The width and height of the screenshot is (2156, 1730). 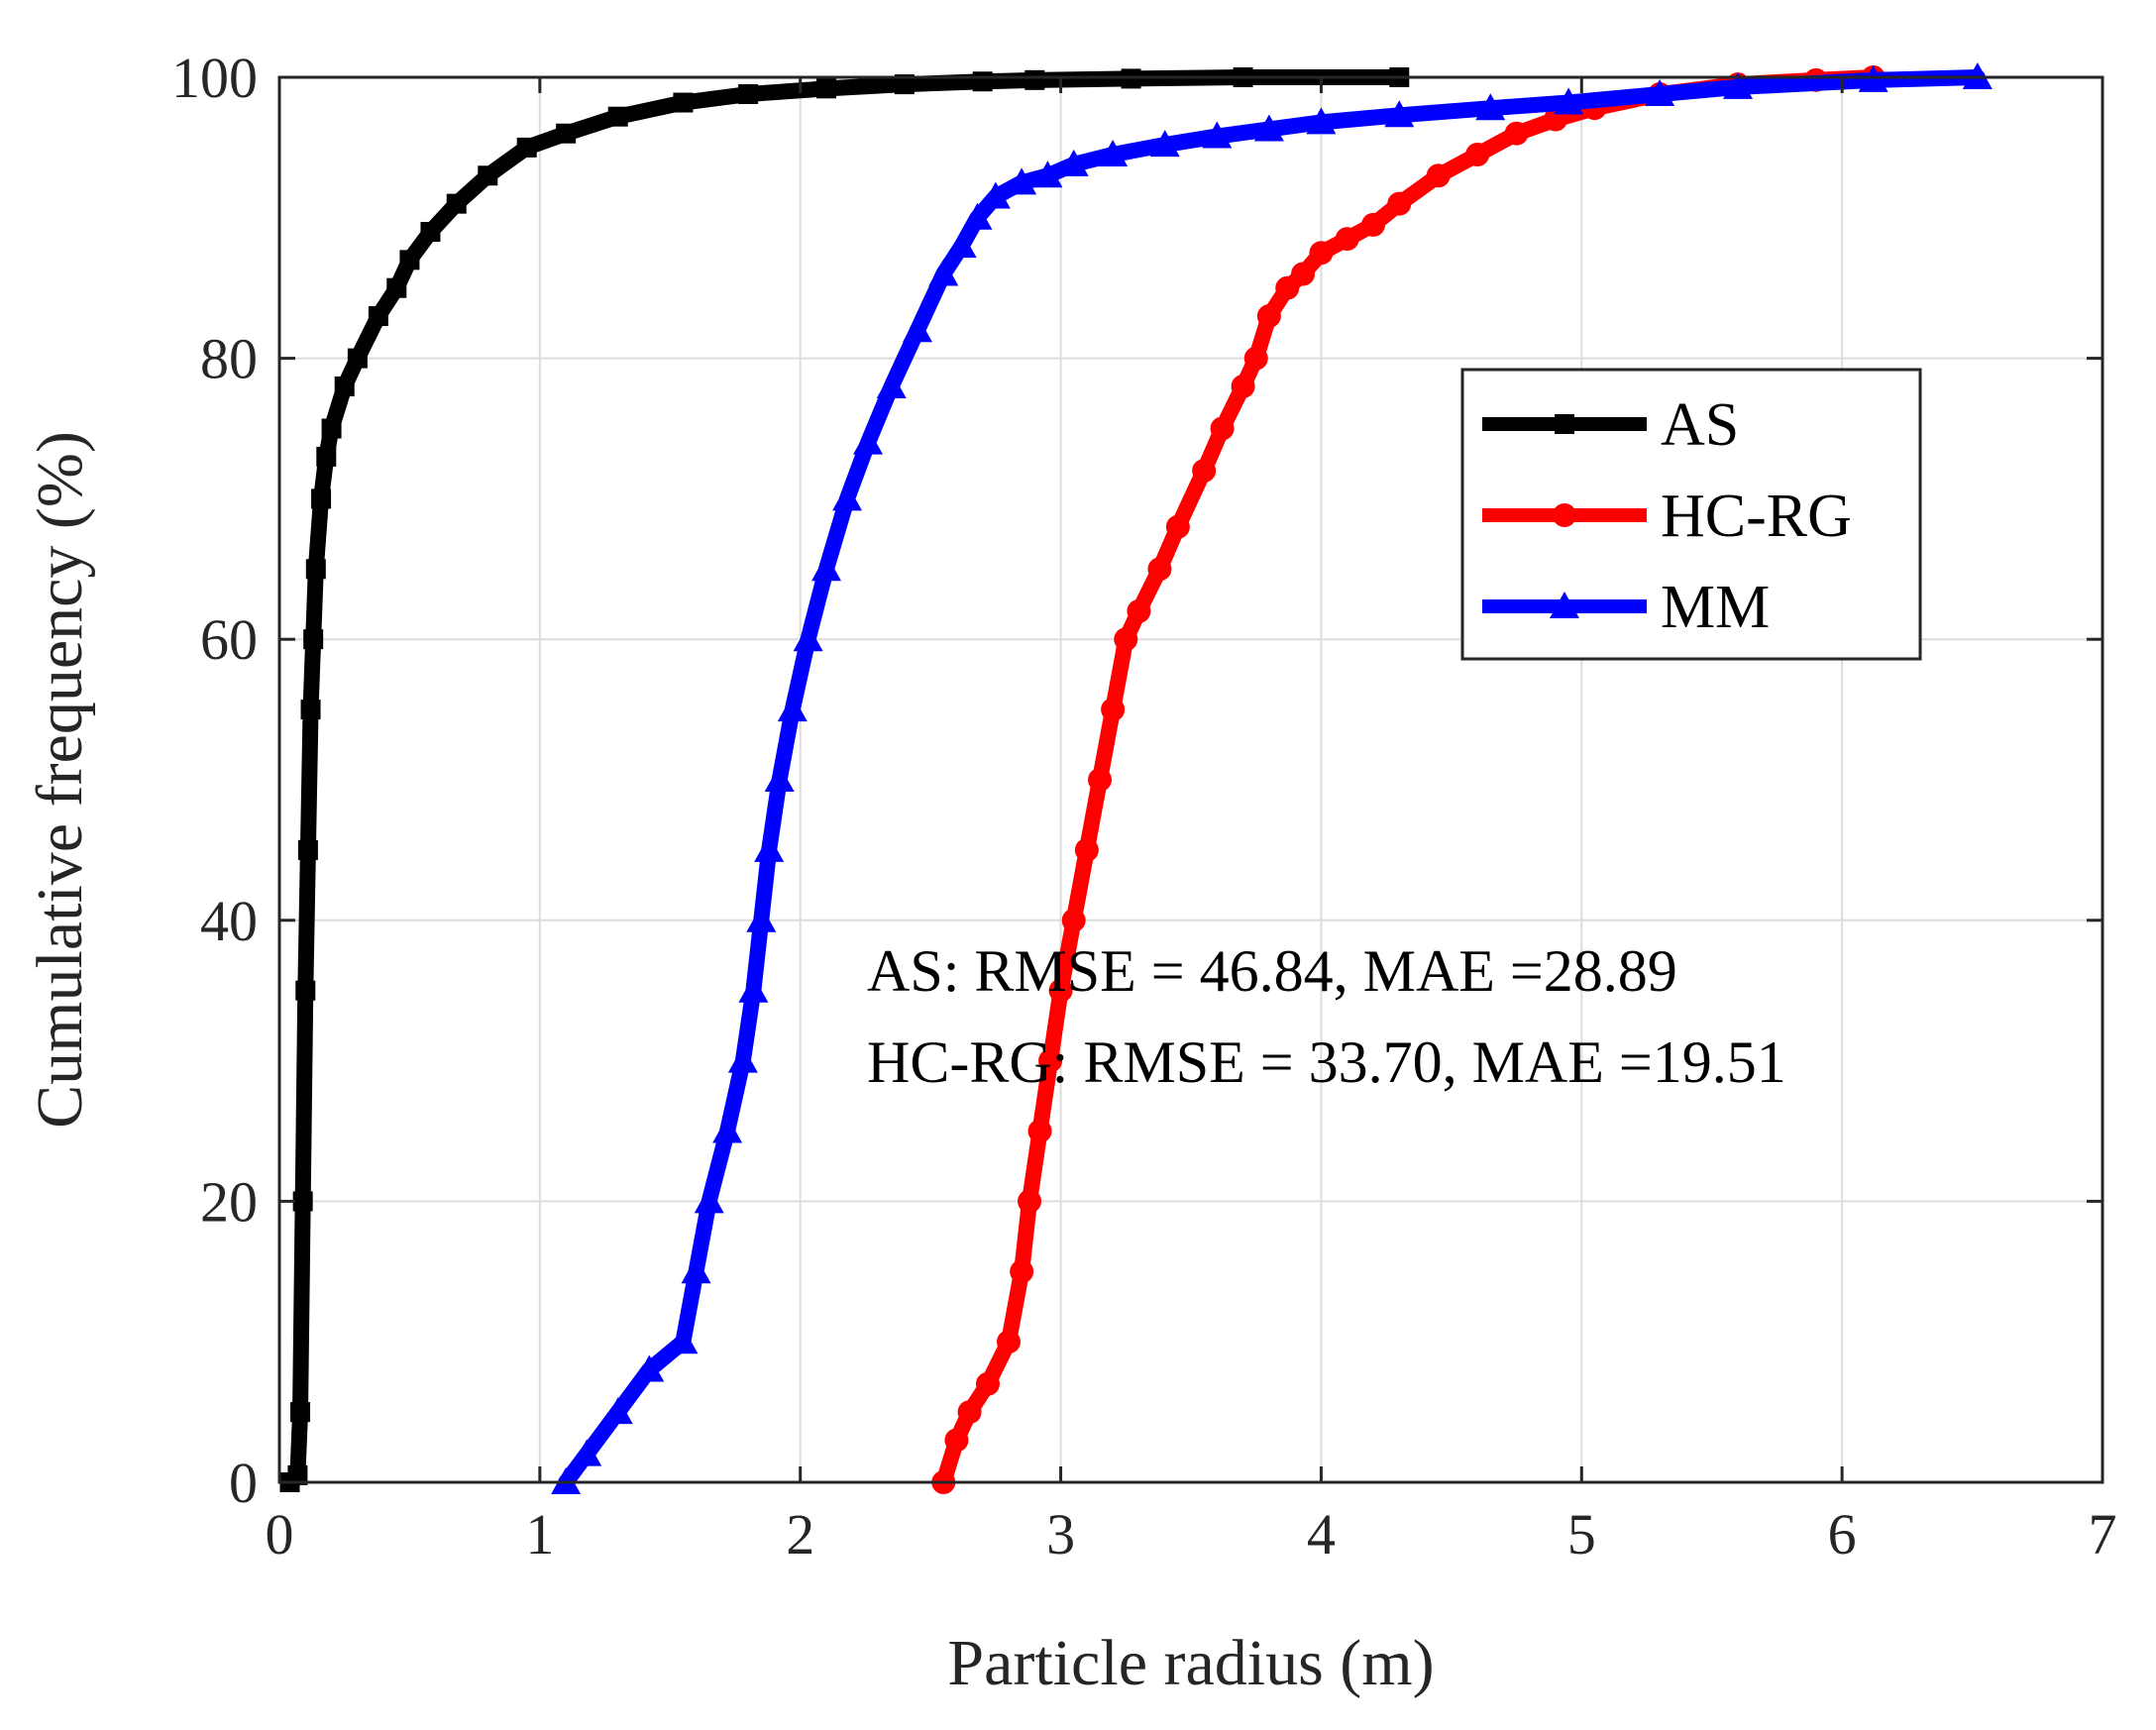 What do you see at coordinates (540, 1534) in the screenshot?
I see `x-tick-label: 1` at bounding box center [540, 1534].